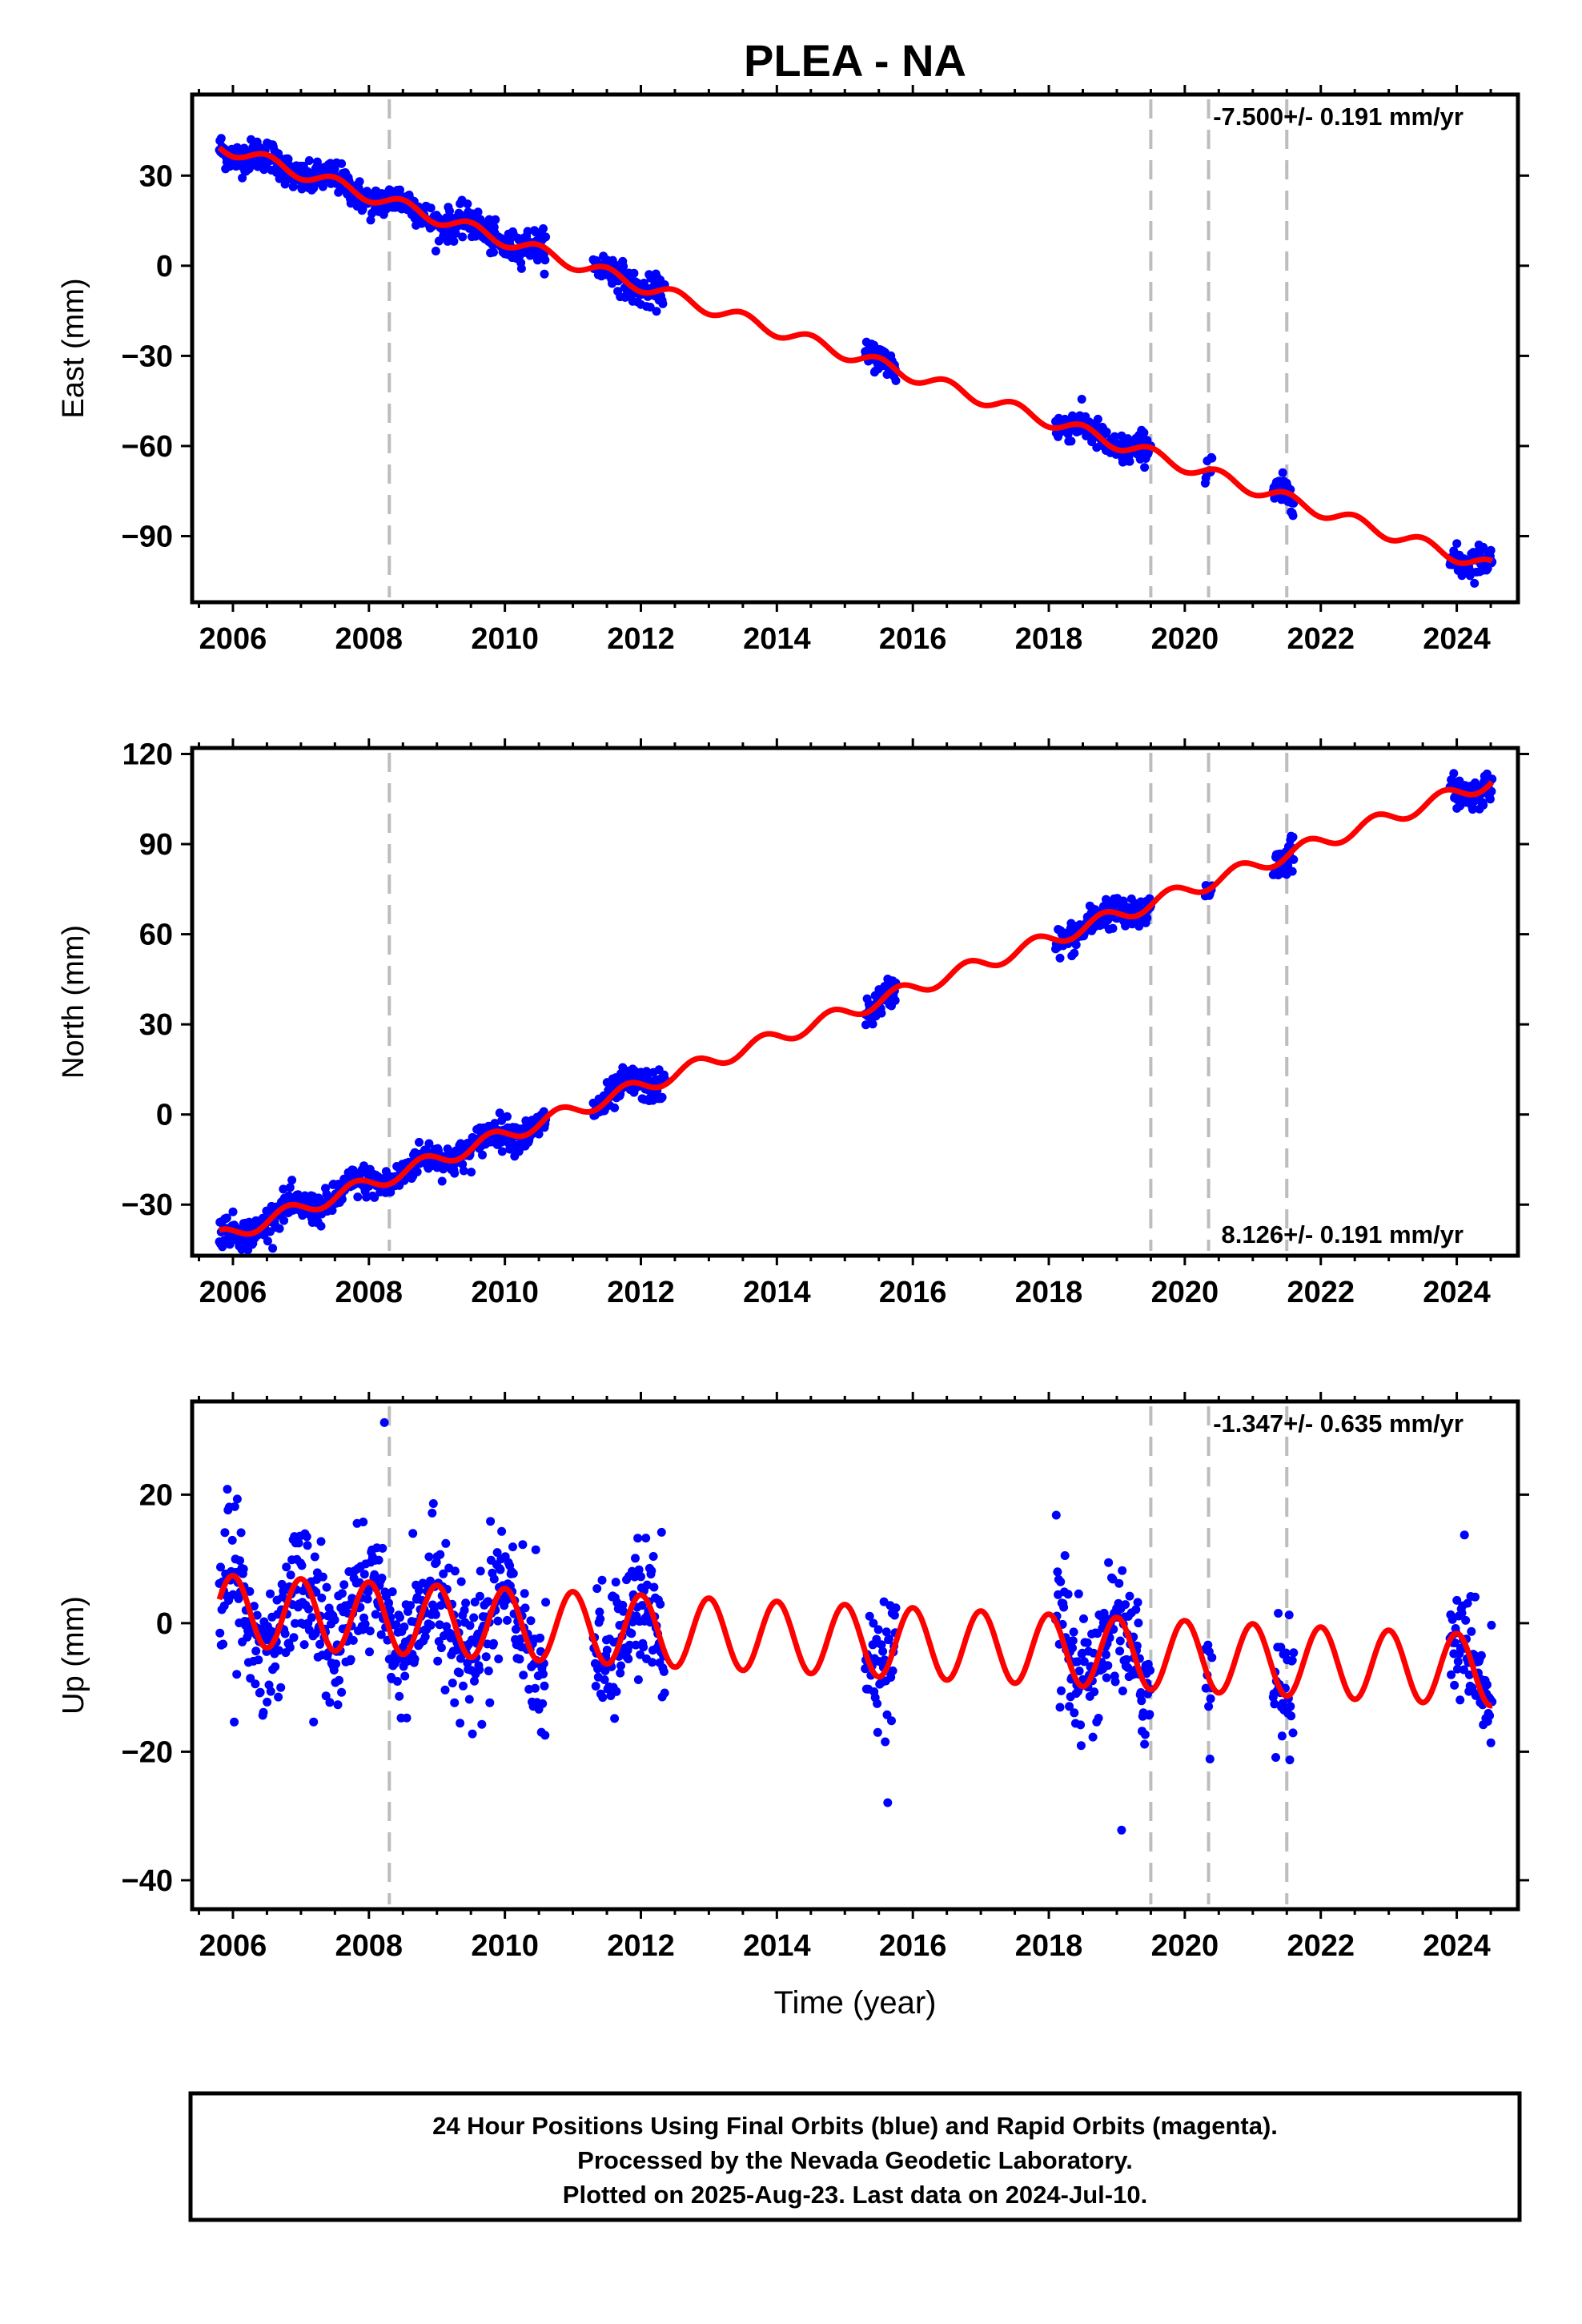 The width and height of the screenshot is (1582, 2324). Describe the element at coordinates (156, 845) in the screenshot. I see `y-tick-label-north-90: 90` at that location.